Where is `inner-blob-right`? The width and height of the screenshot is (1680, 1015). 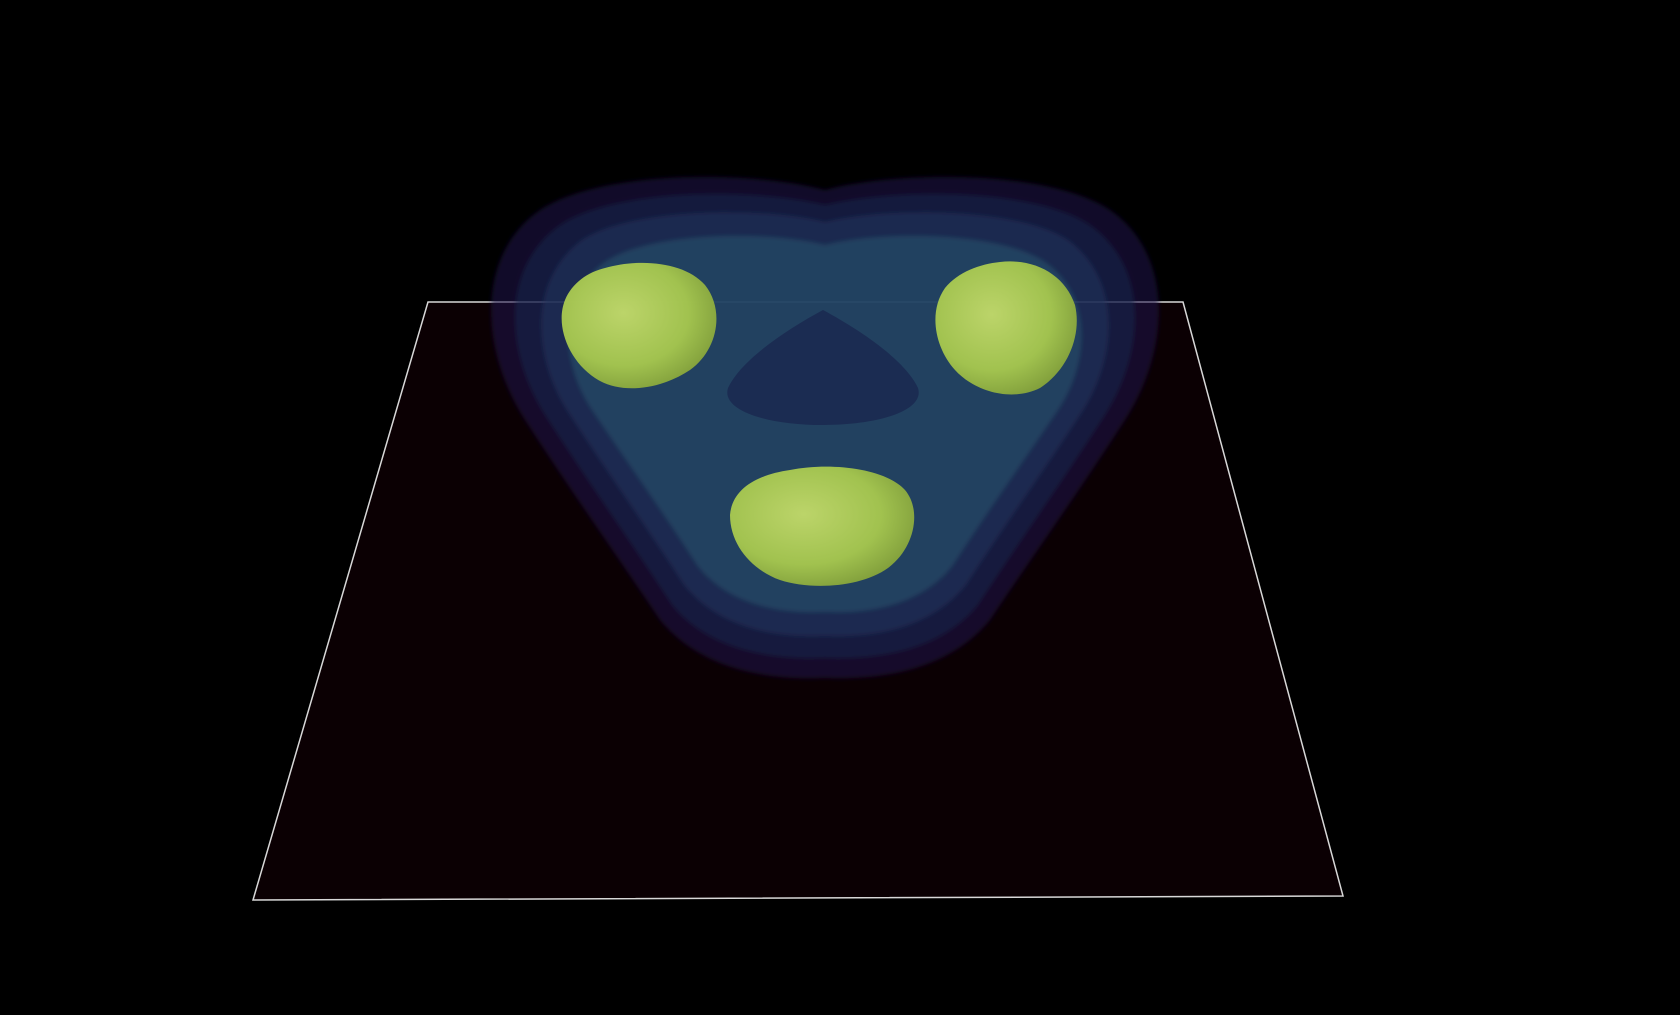
inner-blob-right is located at coordinates (1006, 328).